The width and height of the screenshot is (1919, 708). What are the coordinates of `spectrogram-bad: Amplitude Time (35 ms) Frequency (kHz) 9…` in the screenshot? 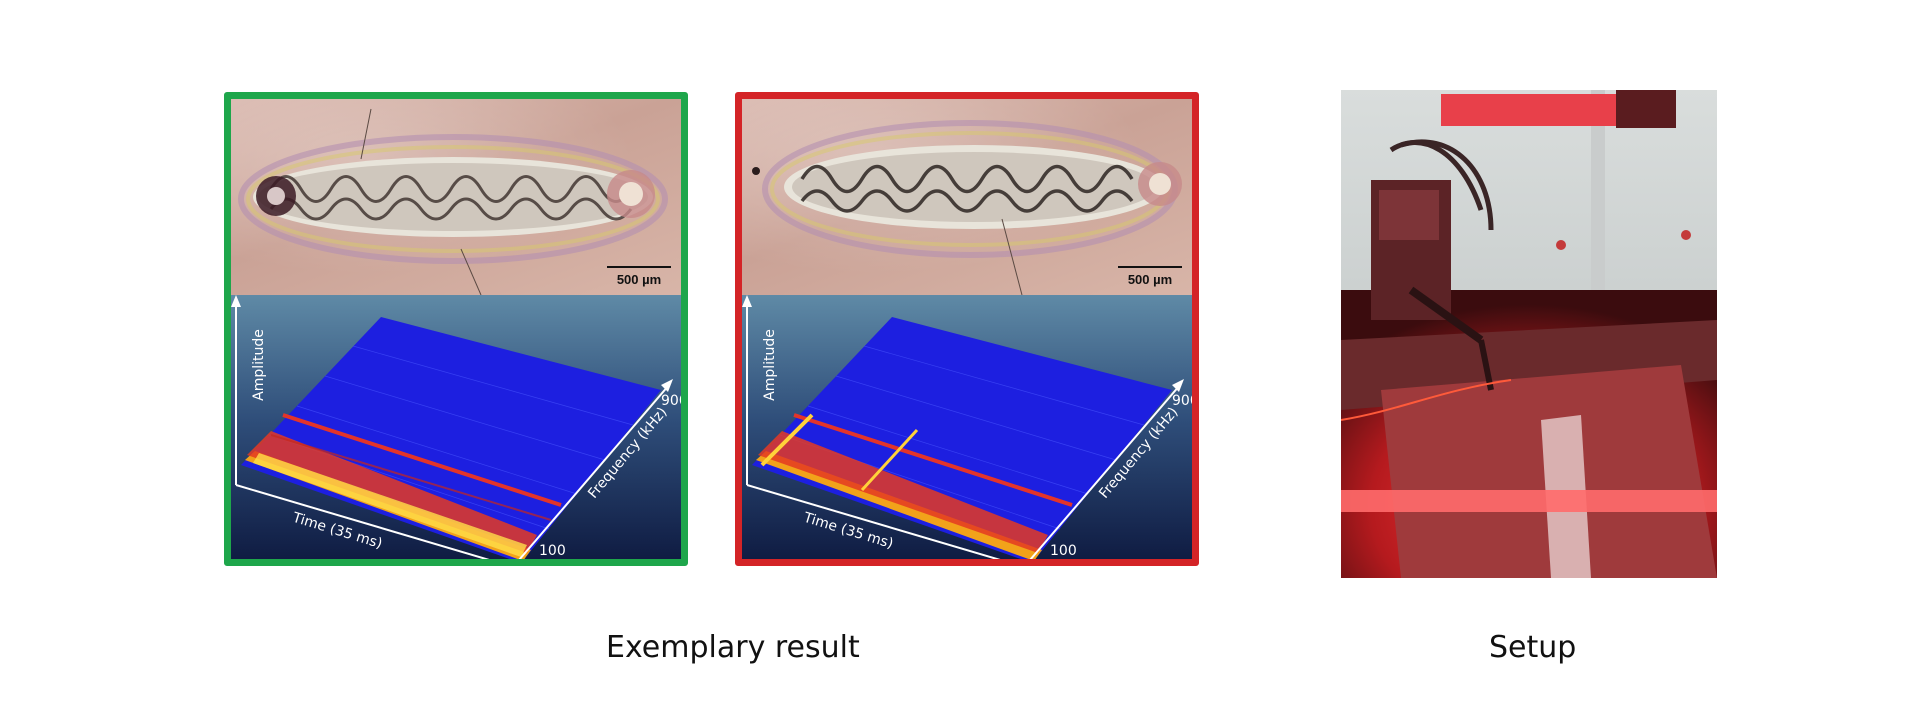 It's located at (967, 427).